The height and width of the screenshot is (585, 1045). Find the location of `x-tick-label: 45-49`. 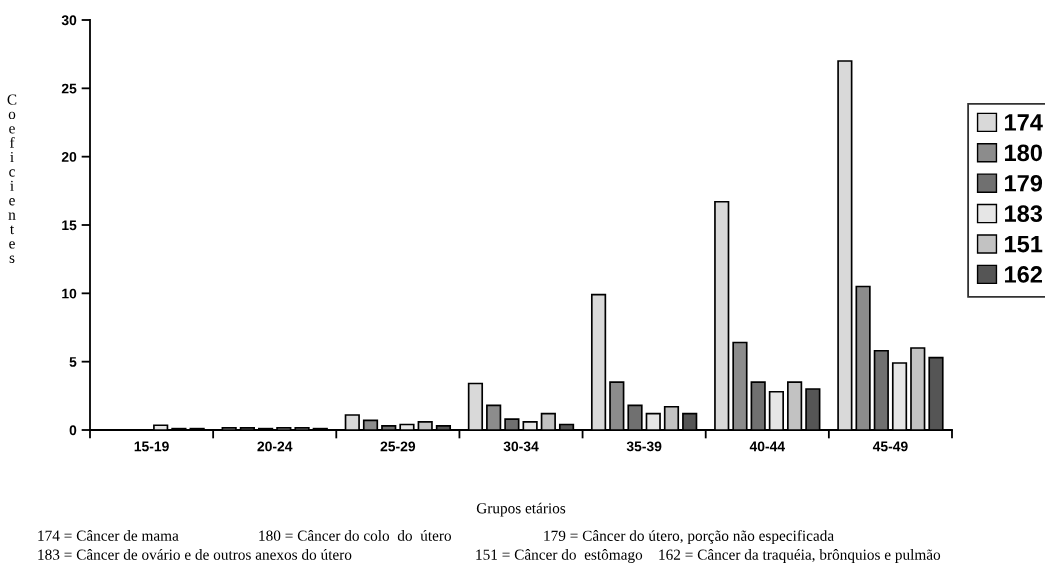

x-tick-label: 45-49 is located at coordinates (890, 446).